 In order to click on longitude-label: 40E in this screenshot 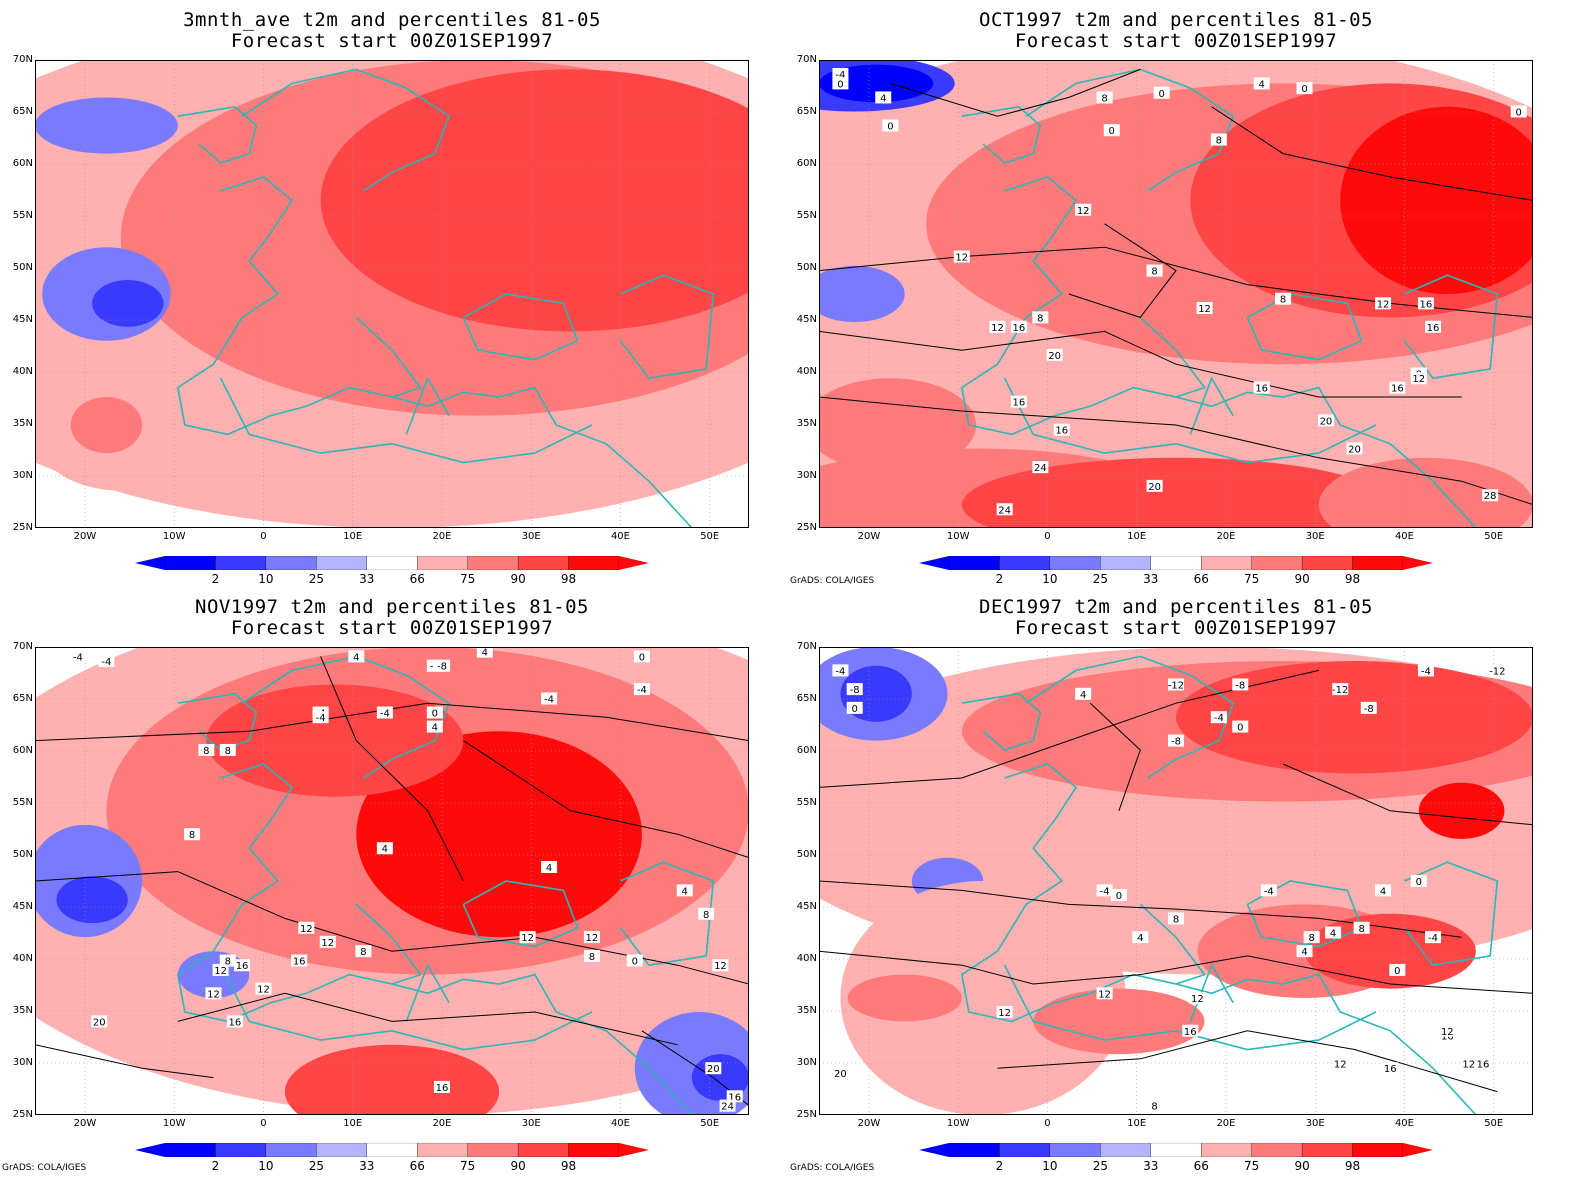, I will do `click(1404, 536)`.